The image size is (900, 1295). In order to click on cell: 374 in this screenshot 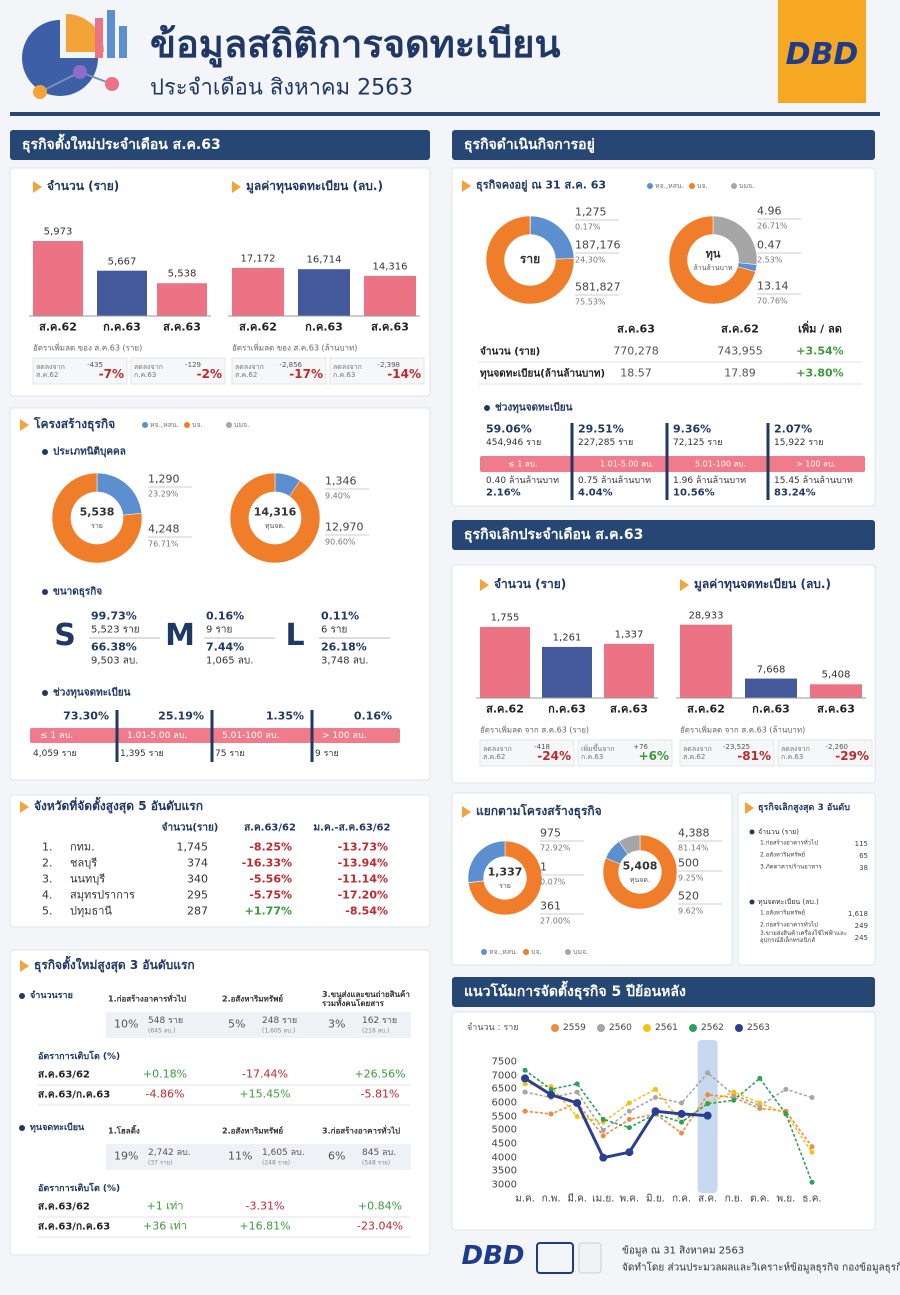, I will do `click(197, 863)`.